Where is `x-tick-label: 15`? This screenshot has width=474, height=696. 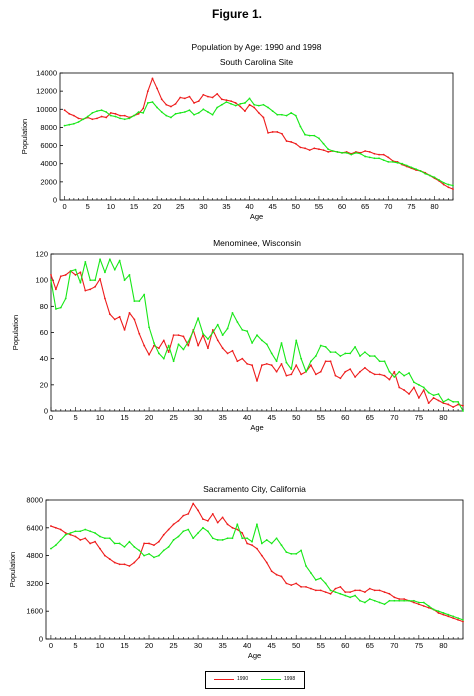 x-tick-label: 15 is located at coordinates (124, 417).